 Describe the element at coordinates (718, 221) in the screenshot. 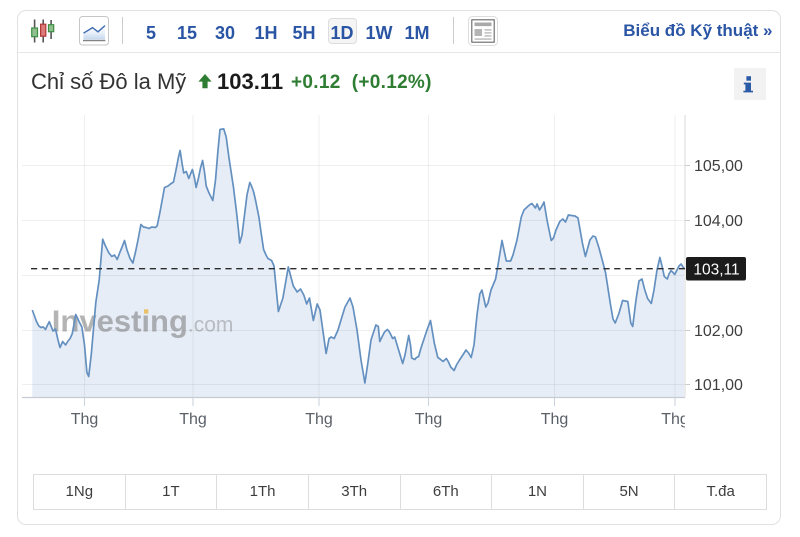

I see `svg-text: 104,00` at that location.